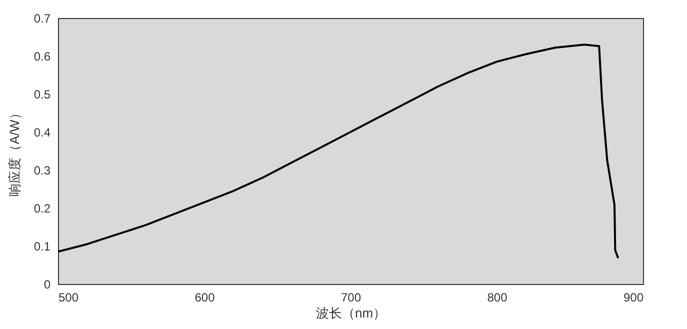  I want to click on x-axis-title: 波长（nm）, so click(351, 313).